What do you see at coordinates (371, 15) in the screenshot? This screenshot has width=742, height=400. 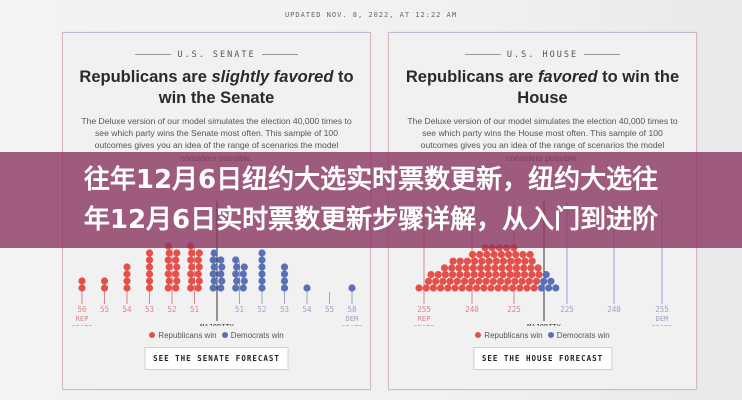 I see `updated-timestamp: UPDATED NOV. 8, 2022, AT 12:22 AM` at bounding box center [371, 15].